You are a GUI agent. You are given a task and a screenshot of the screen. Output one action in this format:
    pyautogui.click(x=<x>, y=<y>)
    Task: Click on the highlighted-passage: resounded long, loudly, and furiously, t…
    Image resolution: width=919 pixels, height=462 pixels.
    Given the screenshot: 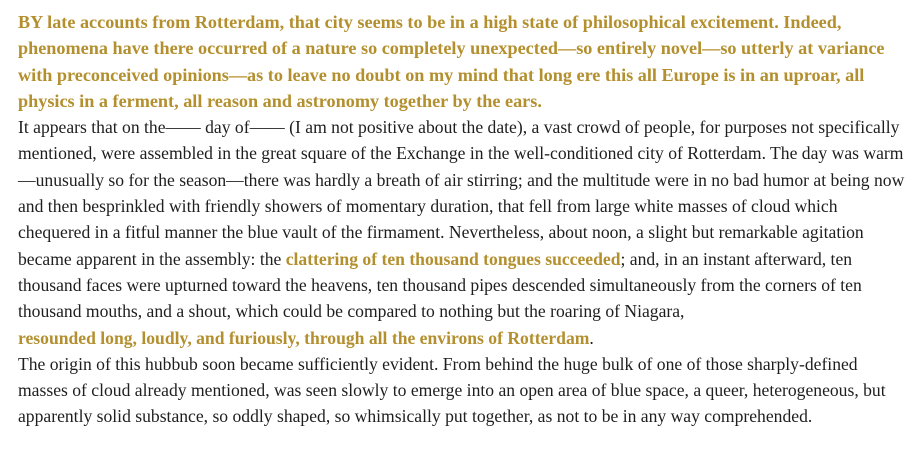 What is the action you would take?
    pyautogui.click(x=304, y=337)
    